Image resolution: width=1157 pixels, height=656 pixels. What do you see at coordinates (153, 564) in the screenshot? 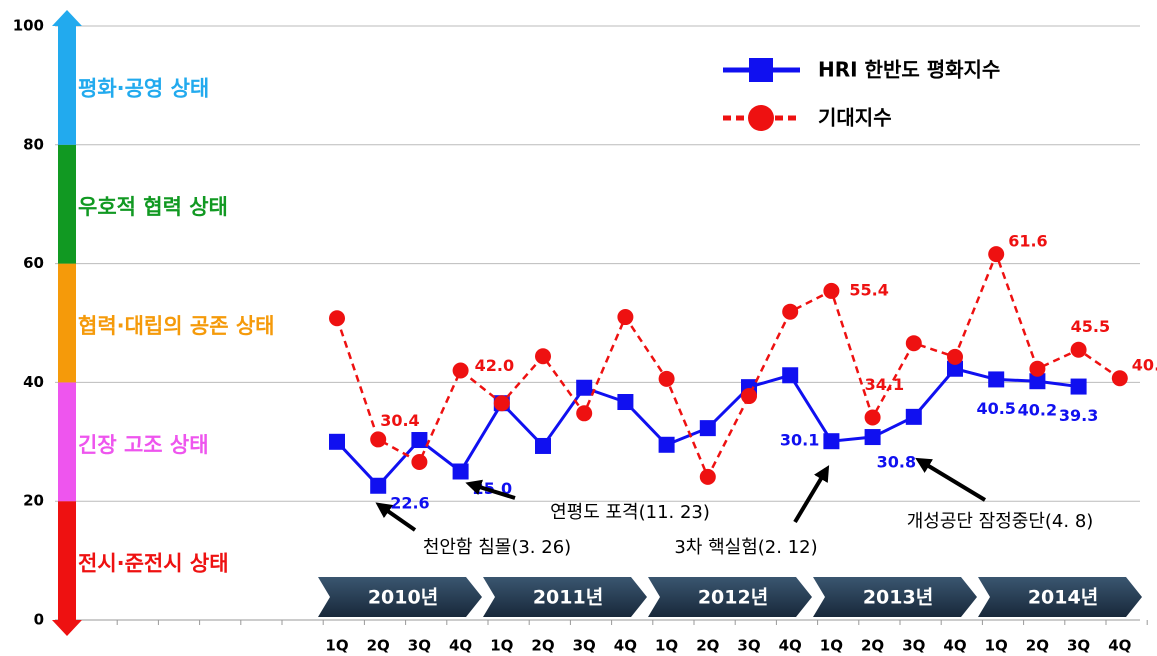
I see `zone-label: 전시·준전시 상태` at bounding box center [153, 564].